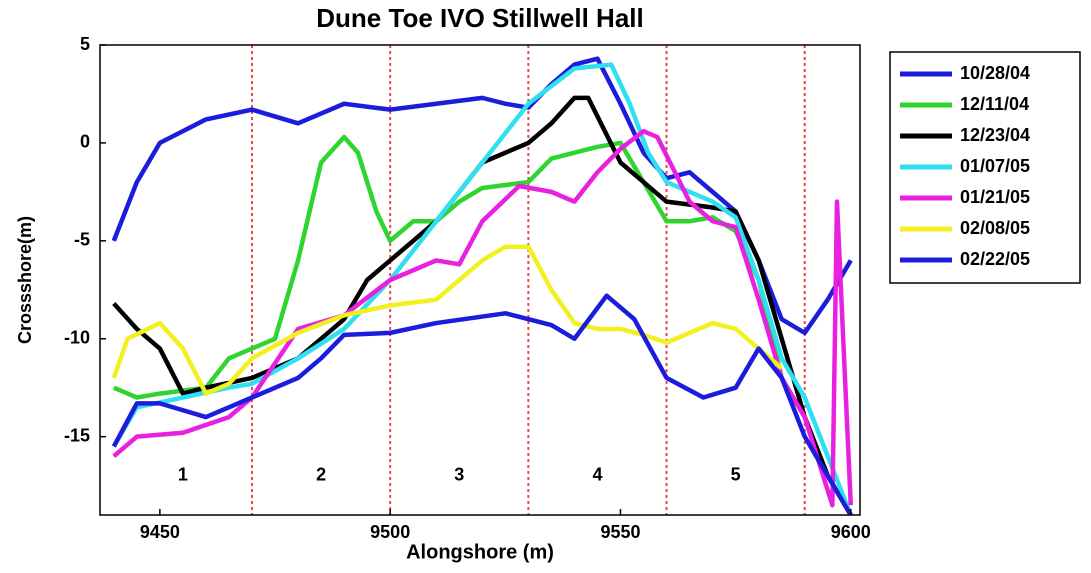 The width and height of the screenshot is (1091, 573). What do you see at coordinates (321, 475) in the screenshot?
I see `region-label: 2` at bounding box center [321, 475].